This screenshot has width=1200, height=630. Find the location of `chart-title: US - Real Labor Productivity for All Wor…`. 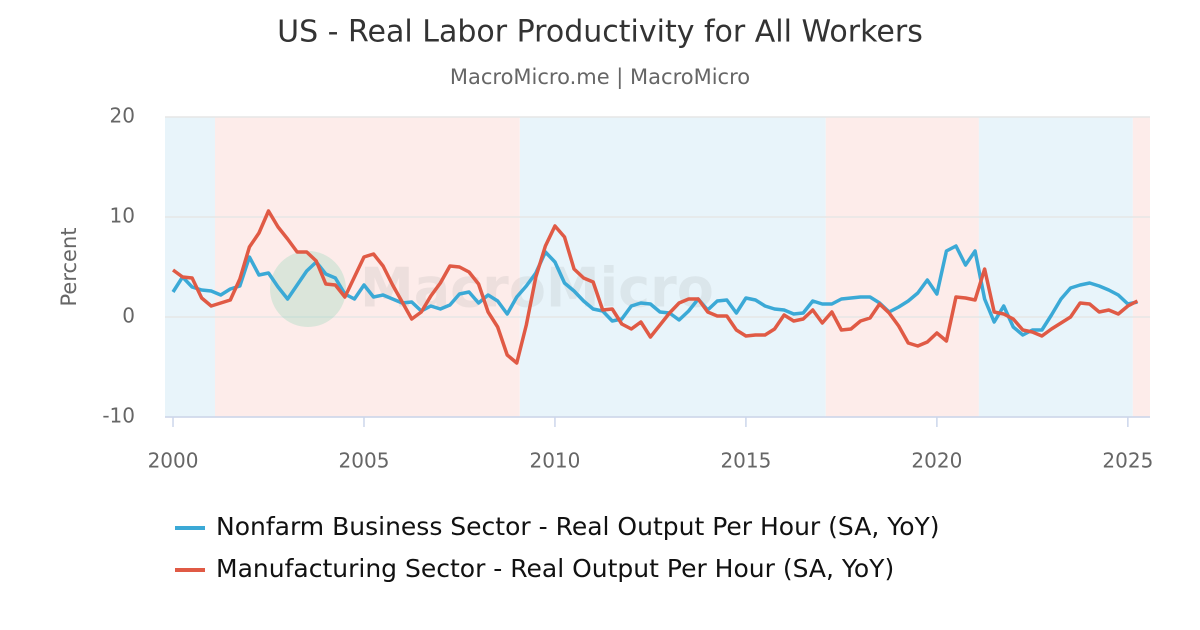

chart-title: US - Real Labor Productivity for All Wor… is located at coordinates (600, 32).